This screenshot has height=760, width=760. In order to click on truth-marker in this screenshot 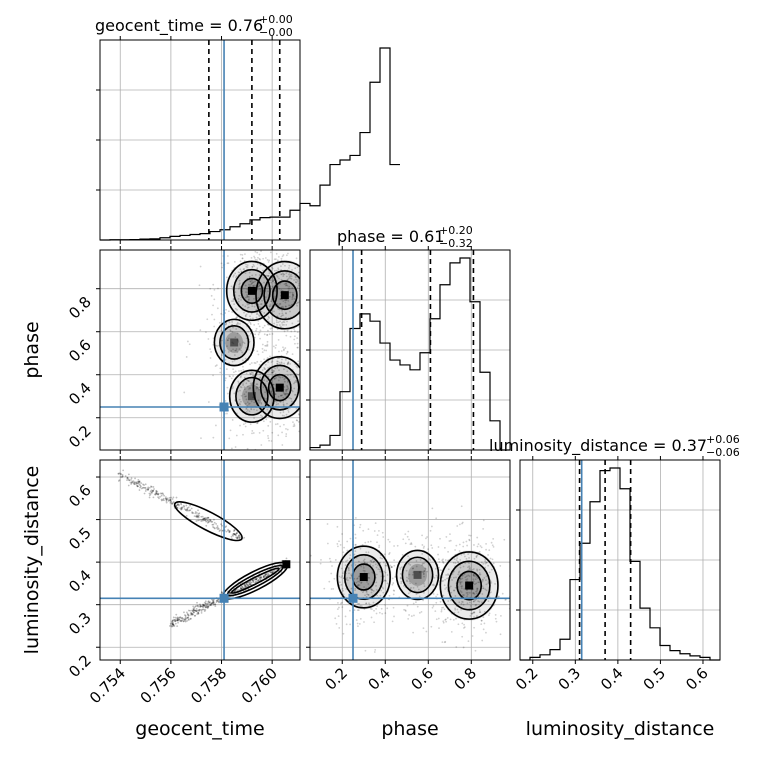, I will do `click(224, 598)`.